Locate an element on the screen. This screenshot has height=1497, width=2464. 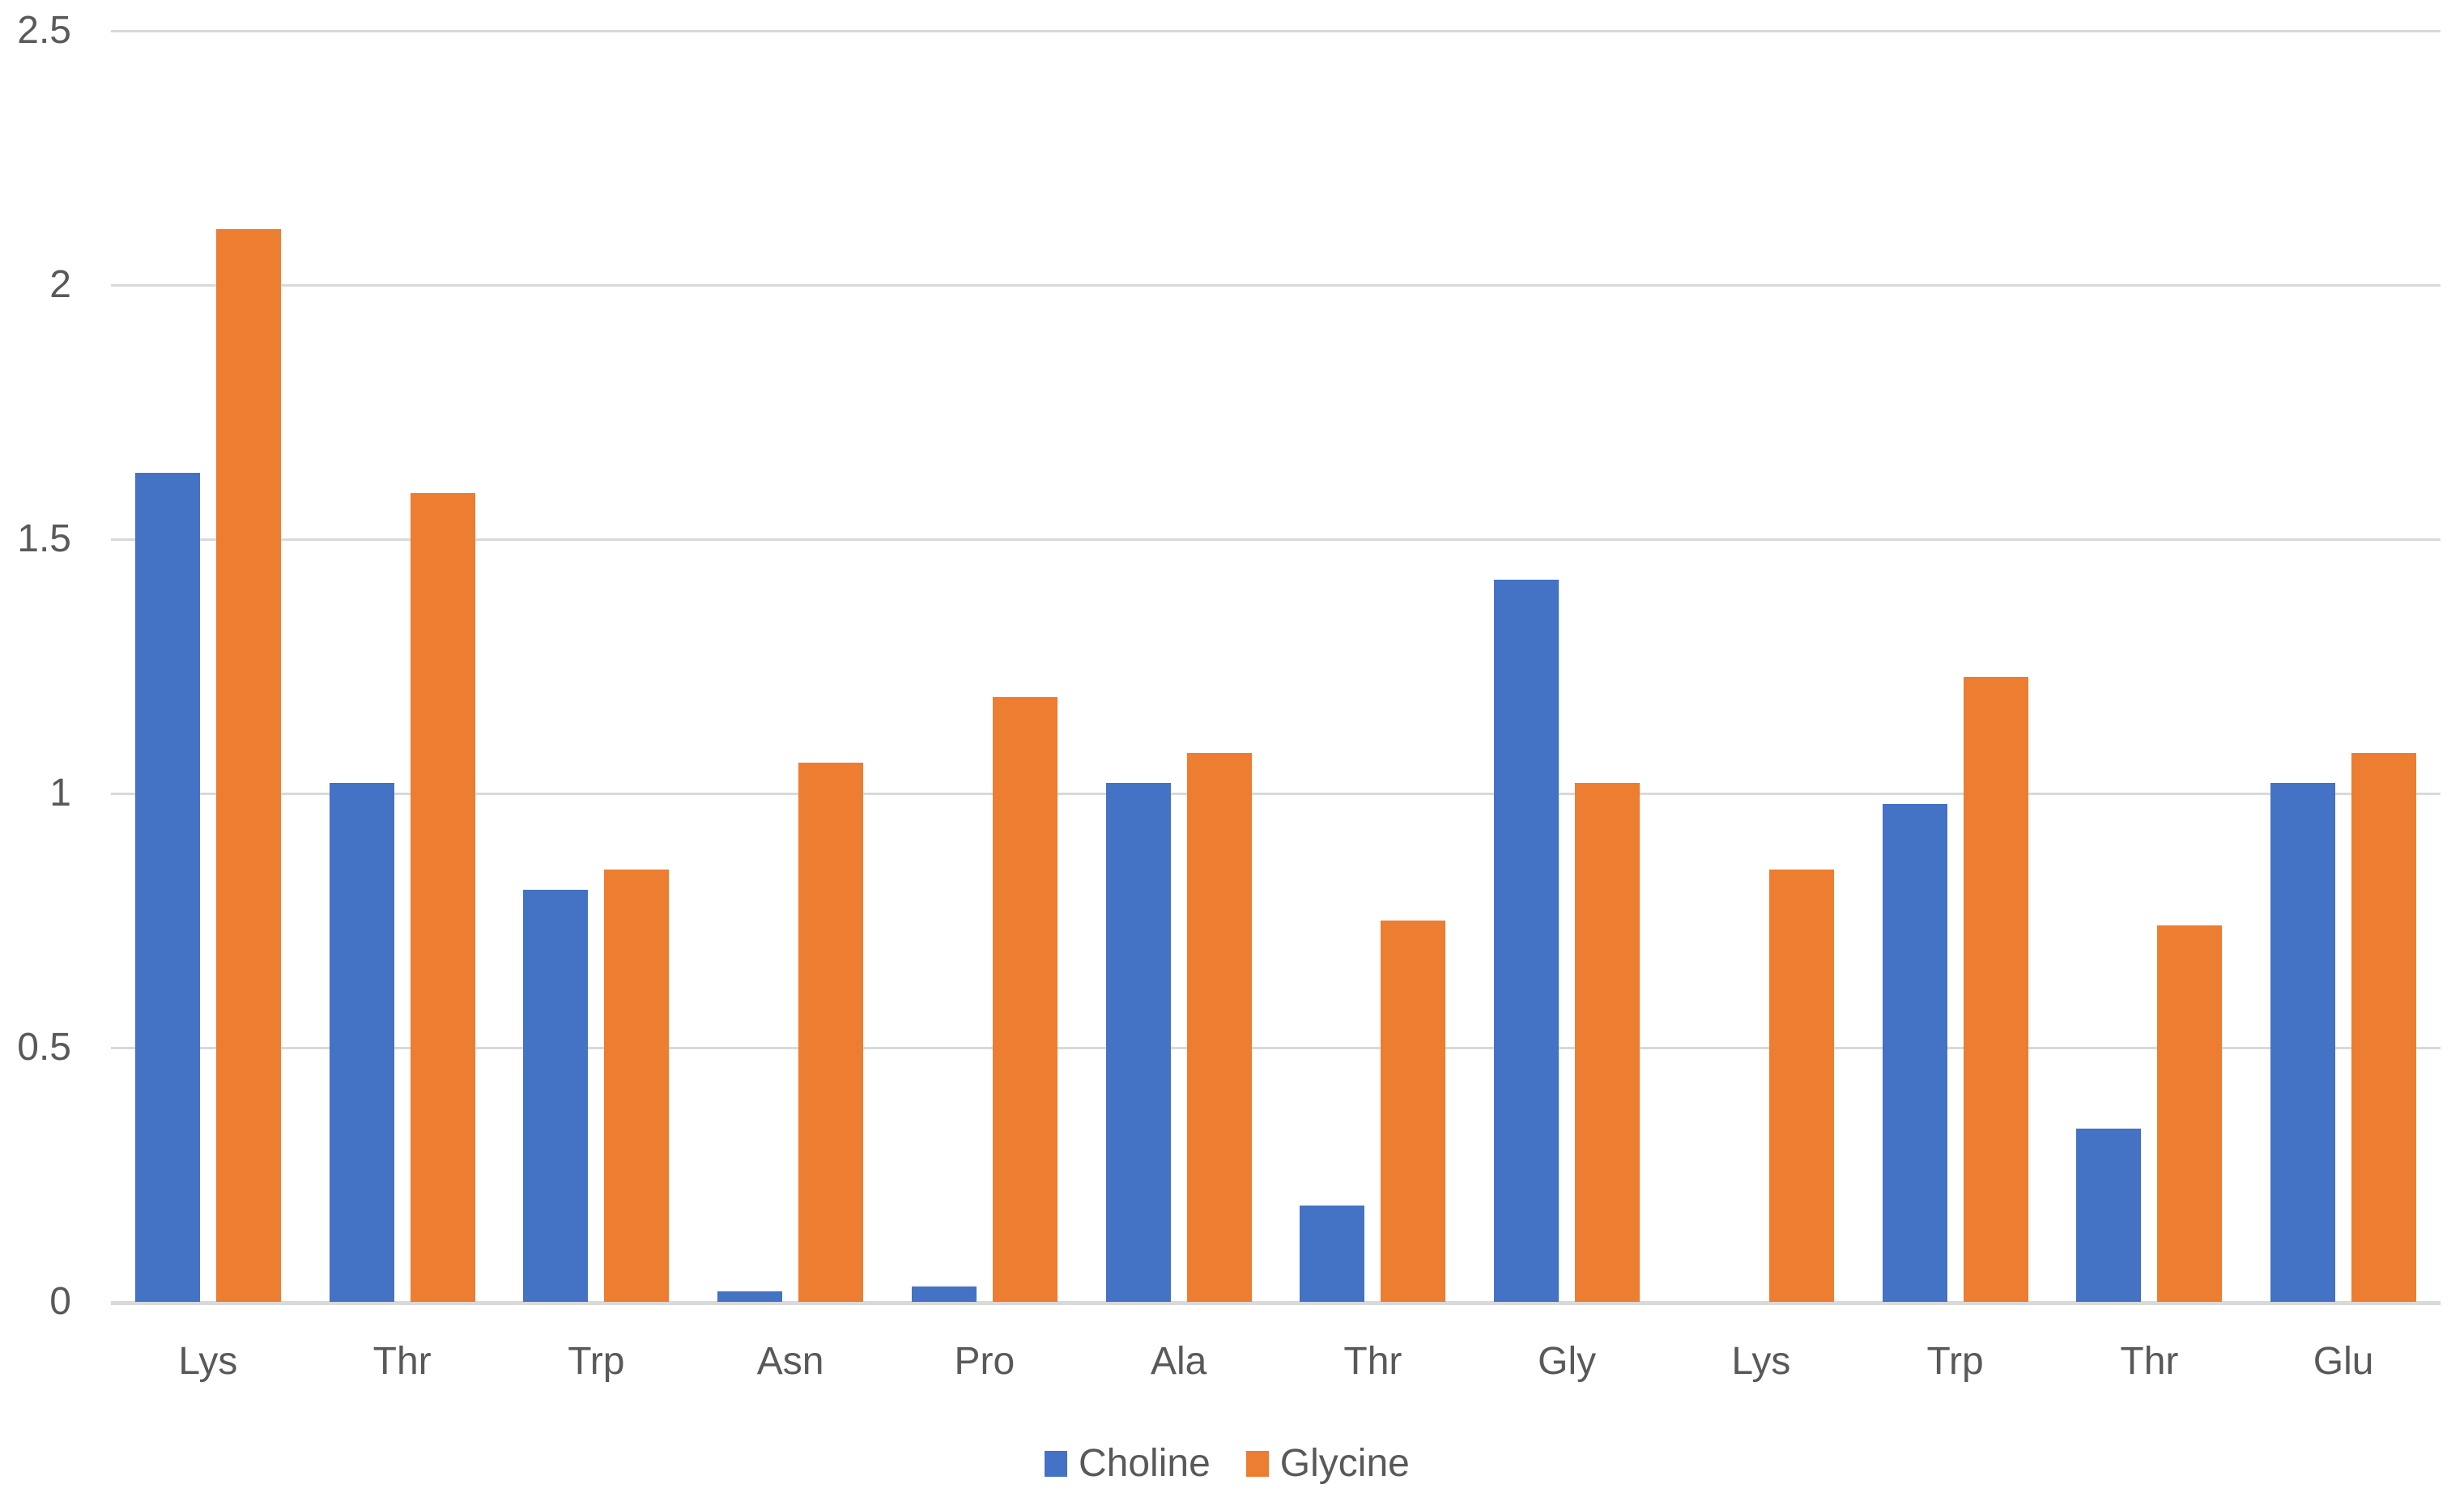
y-tick-label-2.5: 2.5 is located at coordinates (44, 30).